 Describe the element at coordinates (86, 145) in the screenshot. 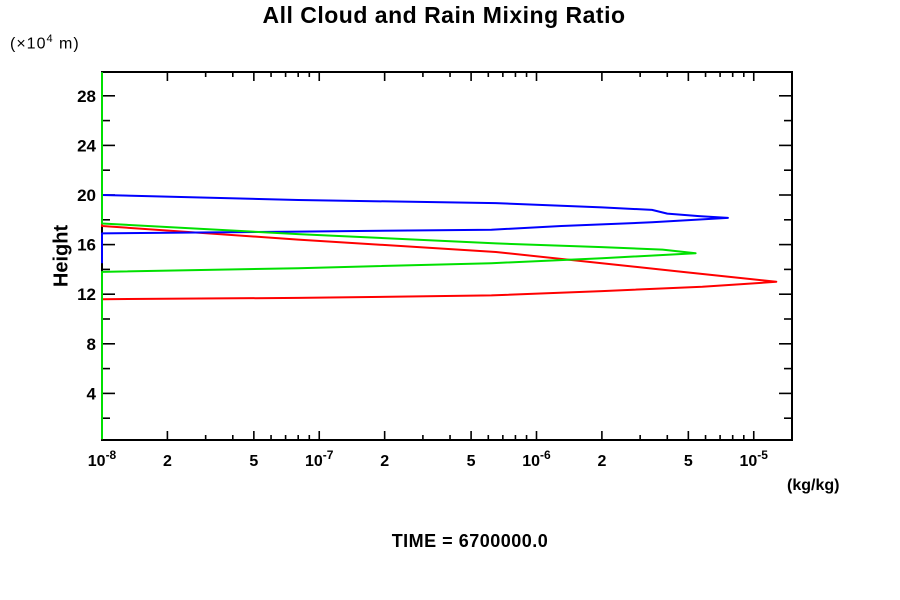

I see `svg-text: 24` at that location.